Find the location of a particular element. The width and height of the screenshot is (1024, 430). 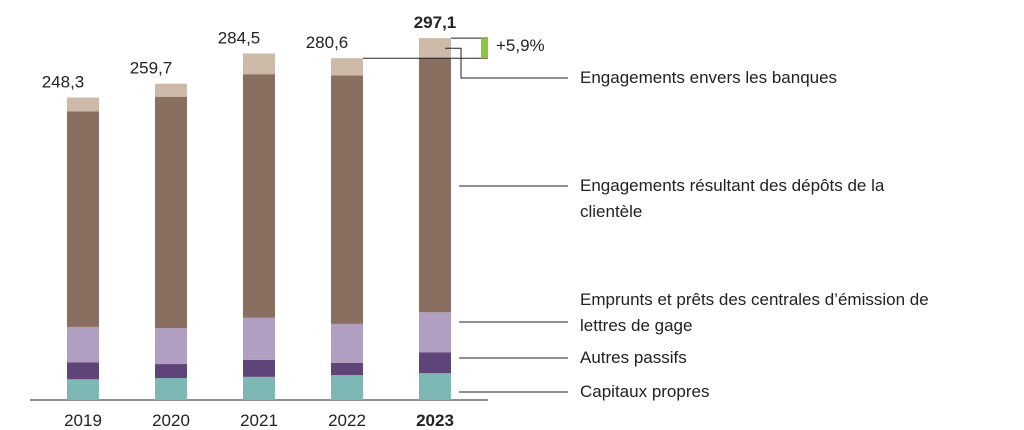

x-tick-label: 2021 is located at coordinates (259, 420).